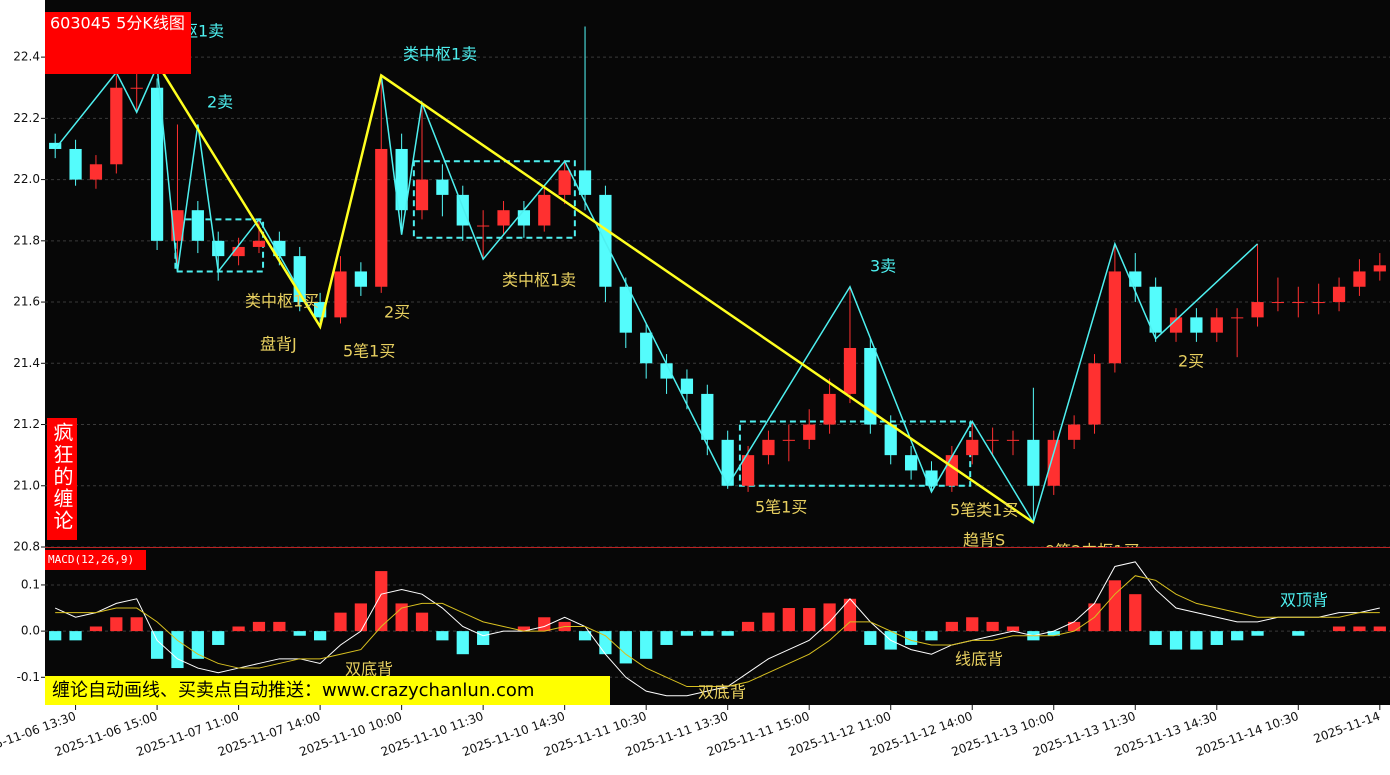 This screenshot has width=1390, height=775. I want to click on y-tick-label: 22.0, so click(26, 179).